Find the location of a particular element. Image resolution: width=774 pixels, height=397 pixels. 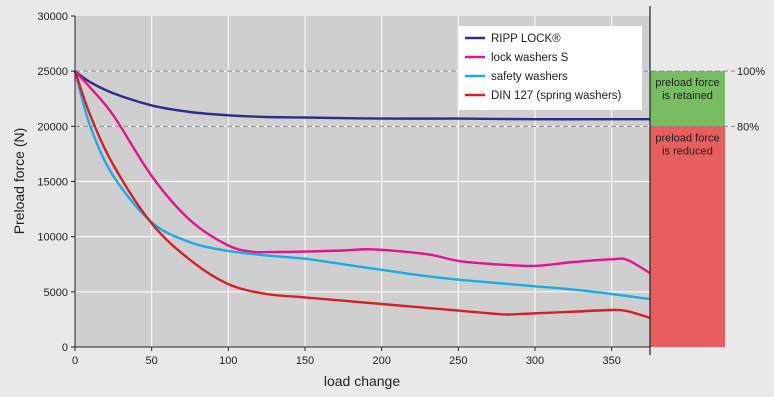

y-tick-label: 30000 is located at coordinates (52, 17).